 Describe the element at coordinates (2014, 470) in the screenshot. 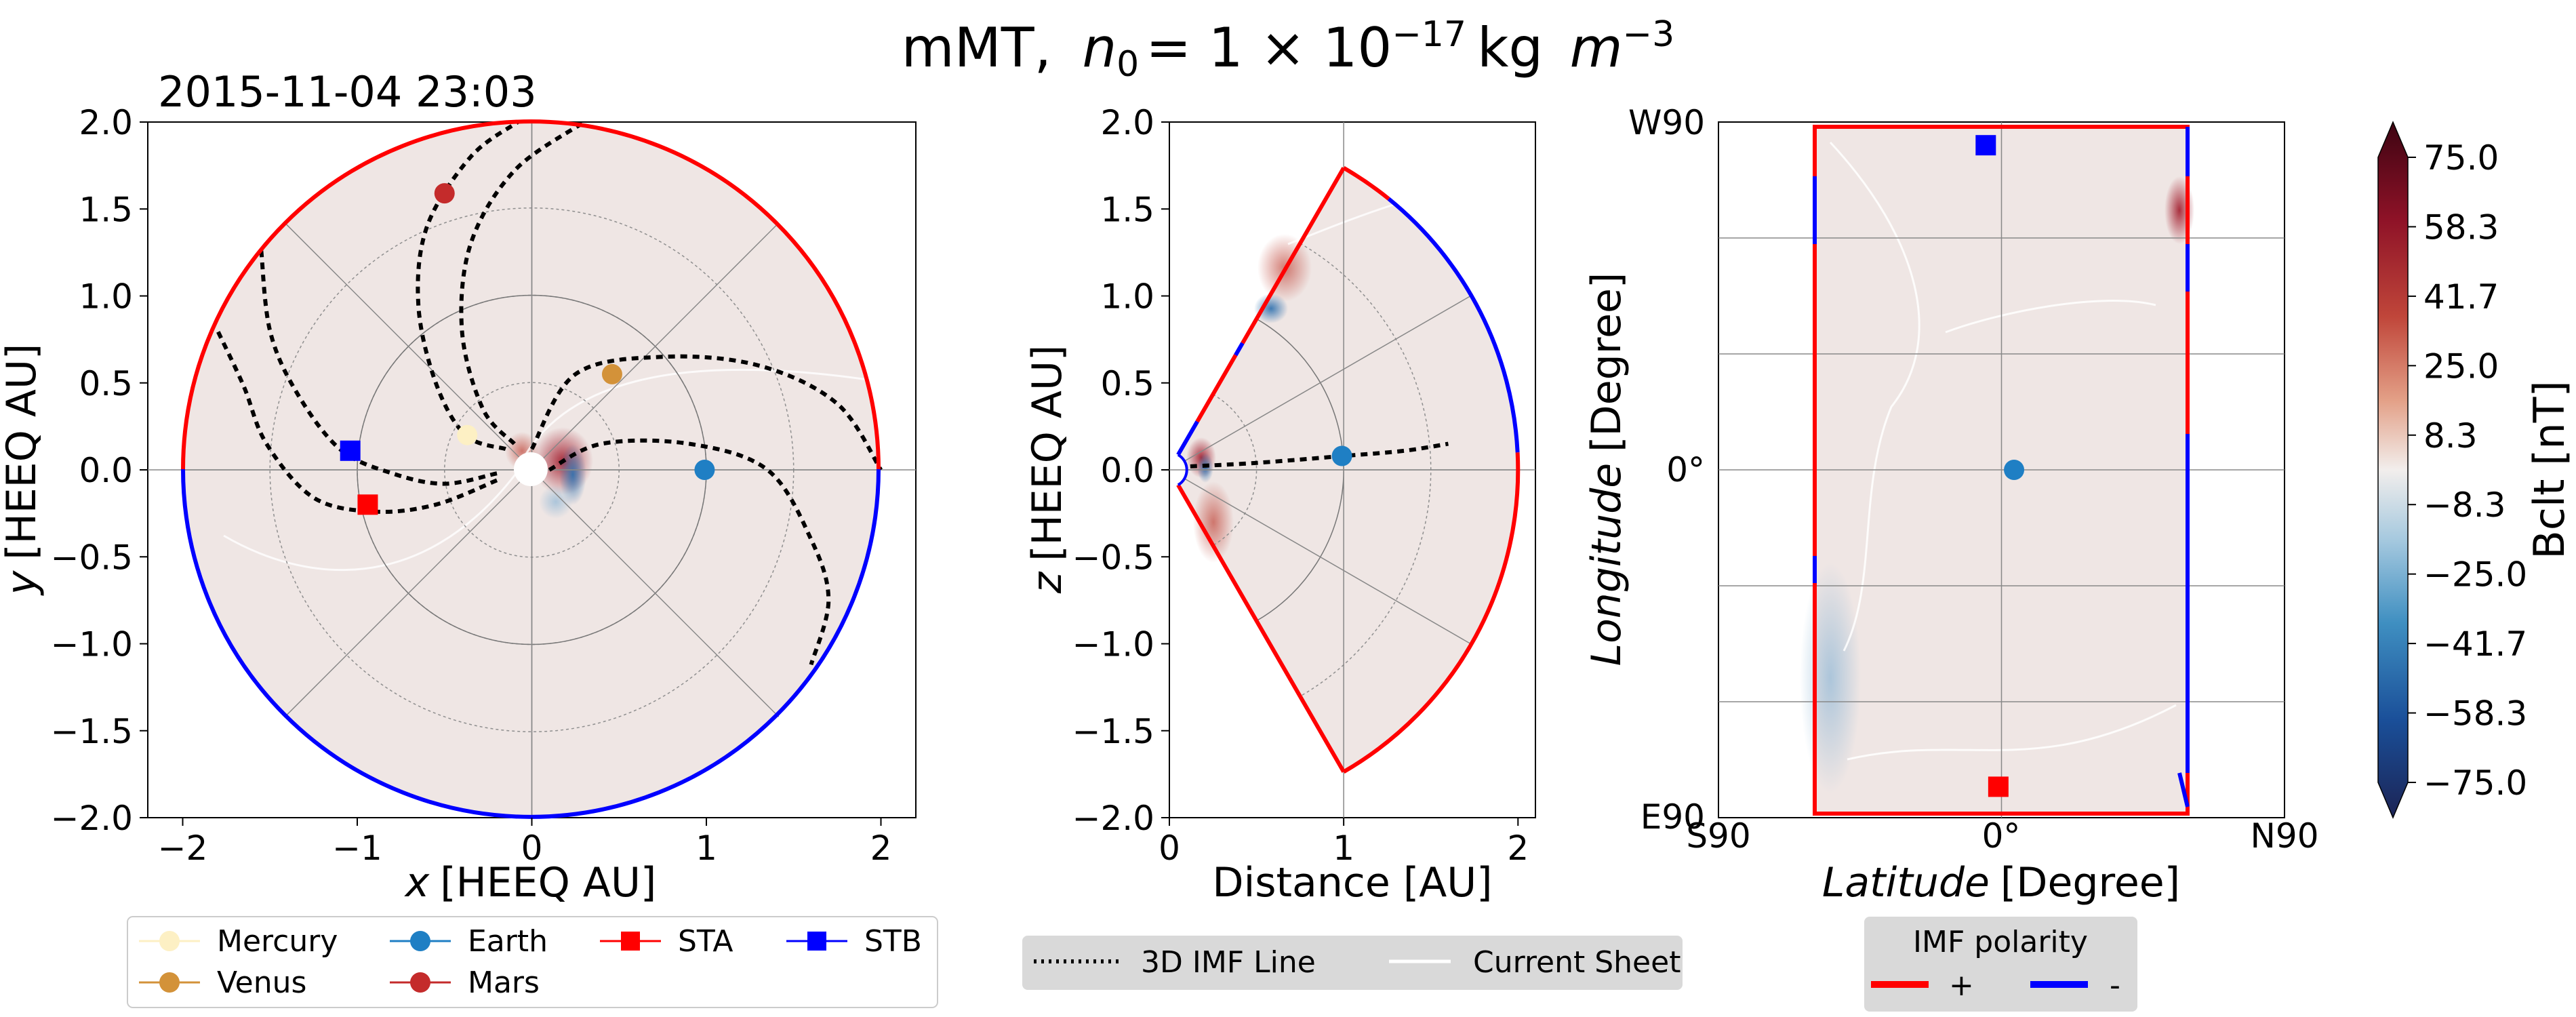

I see `earth-marker` at that location.